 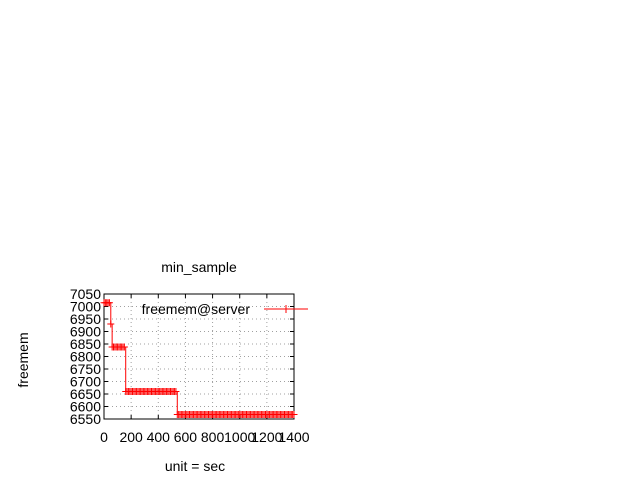 I want to click on y-tick-label: 7000, so click(x=85, y=307).